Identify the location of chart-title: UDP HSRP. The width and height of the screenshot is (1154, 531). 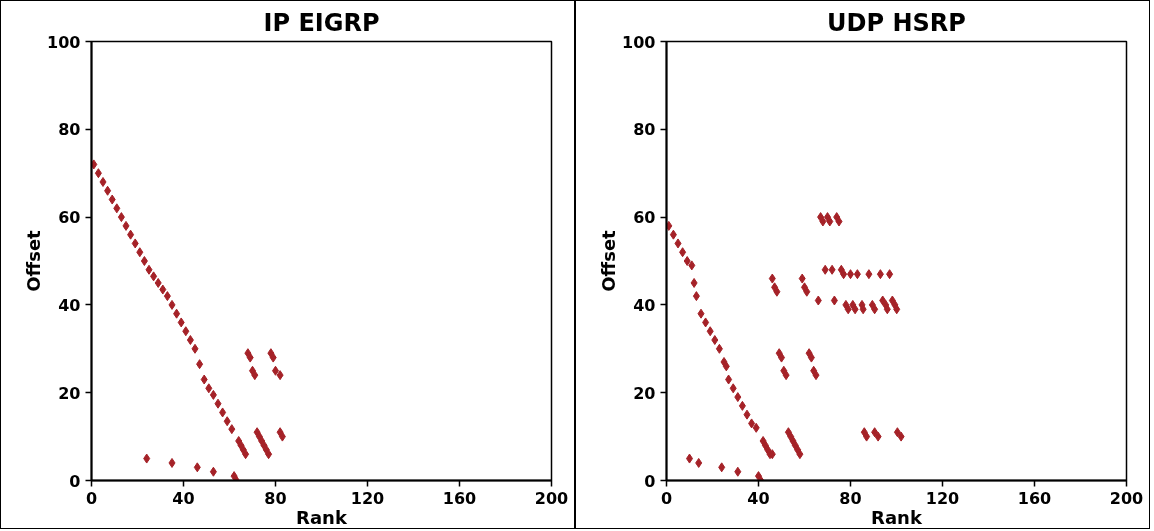
(896, 22).